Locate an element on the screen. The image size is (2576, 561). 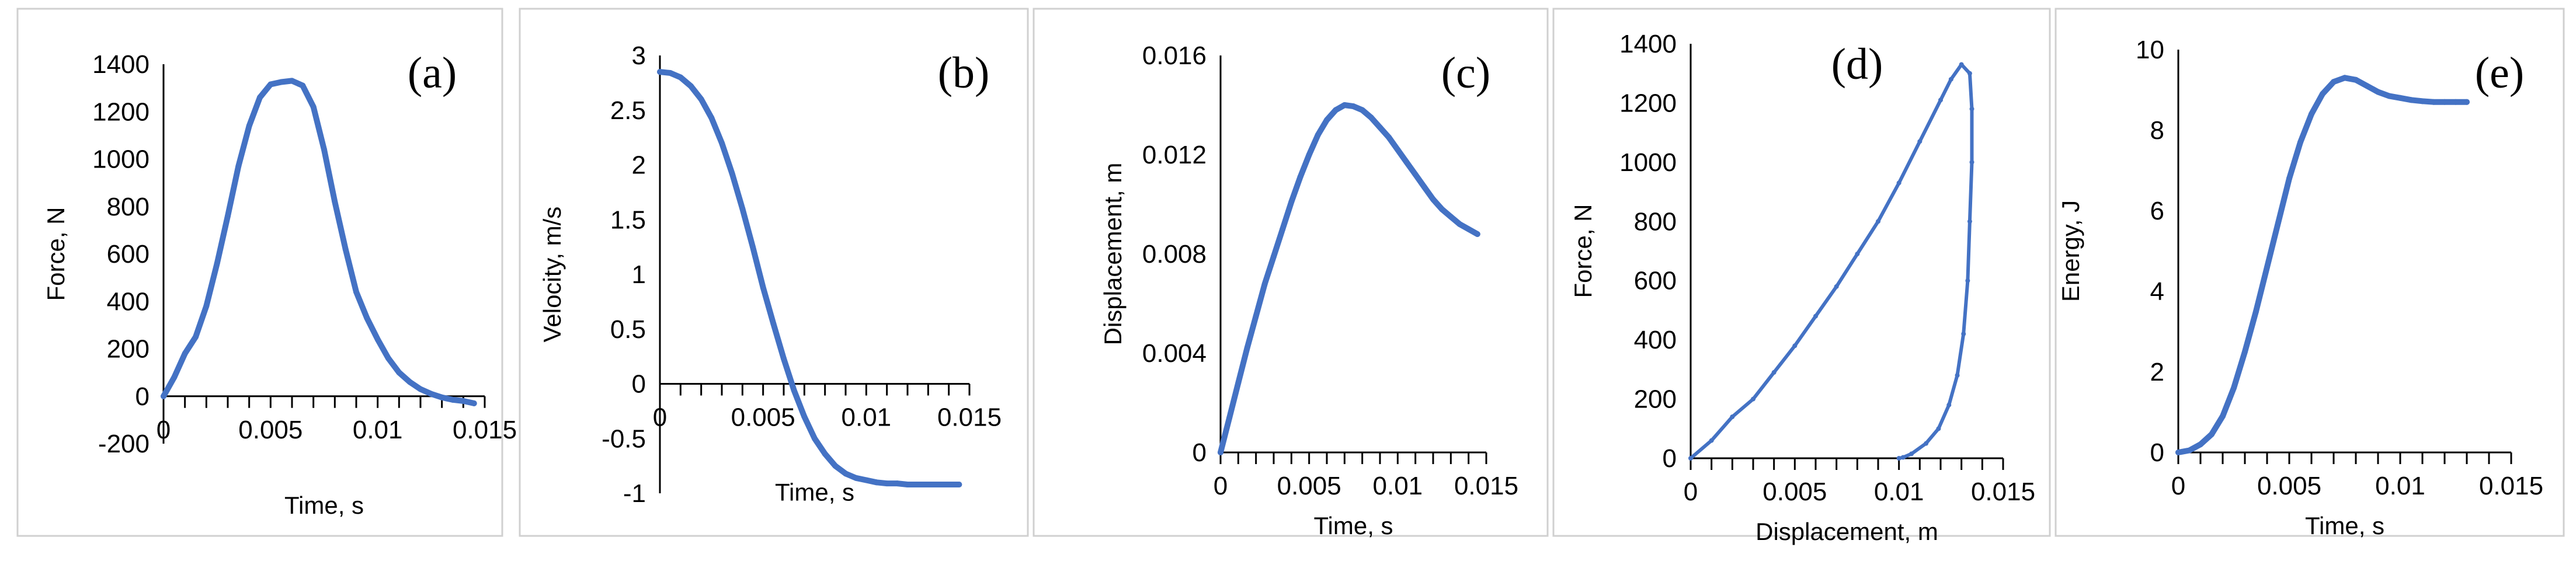
y-tick-label: 1000 is located at coordinates (1648, 162).